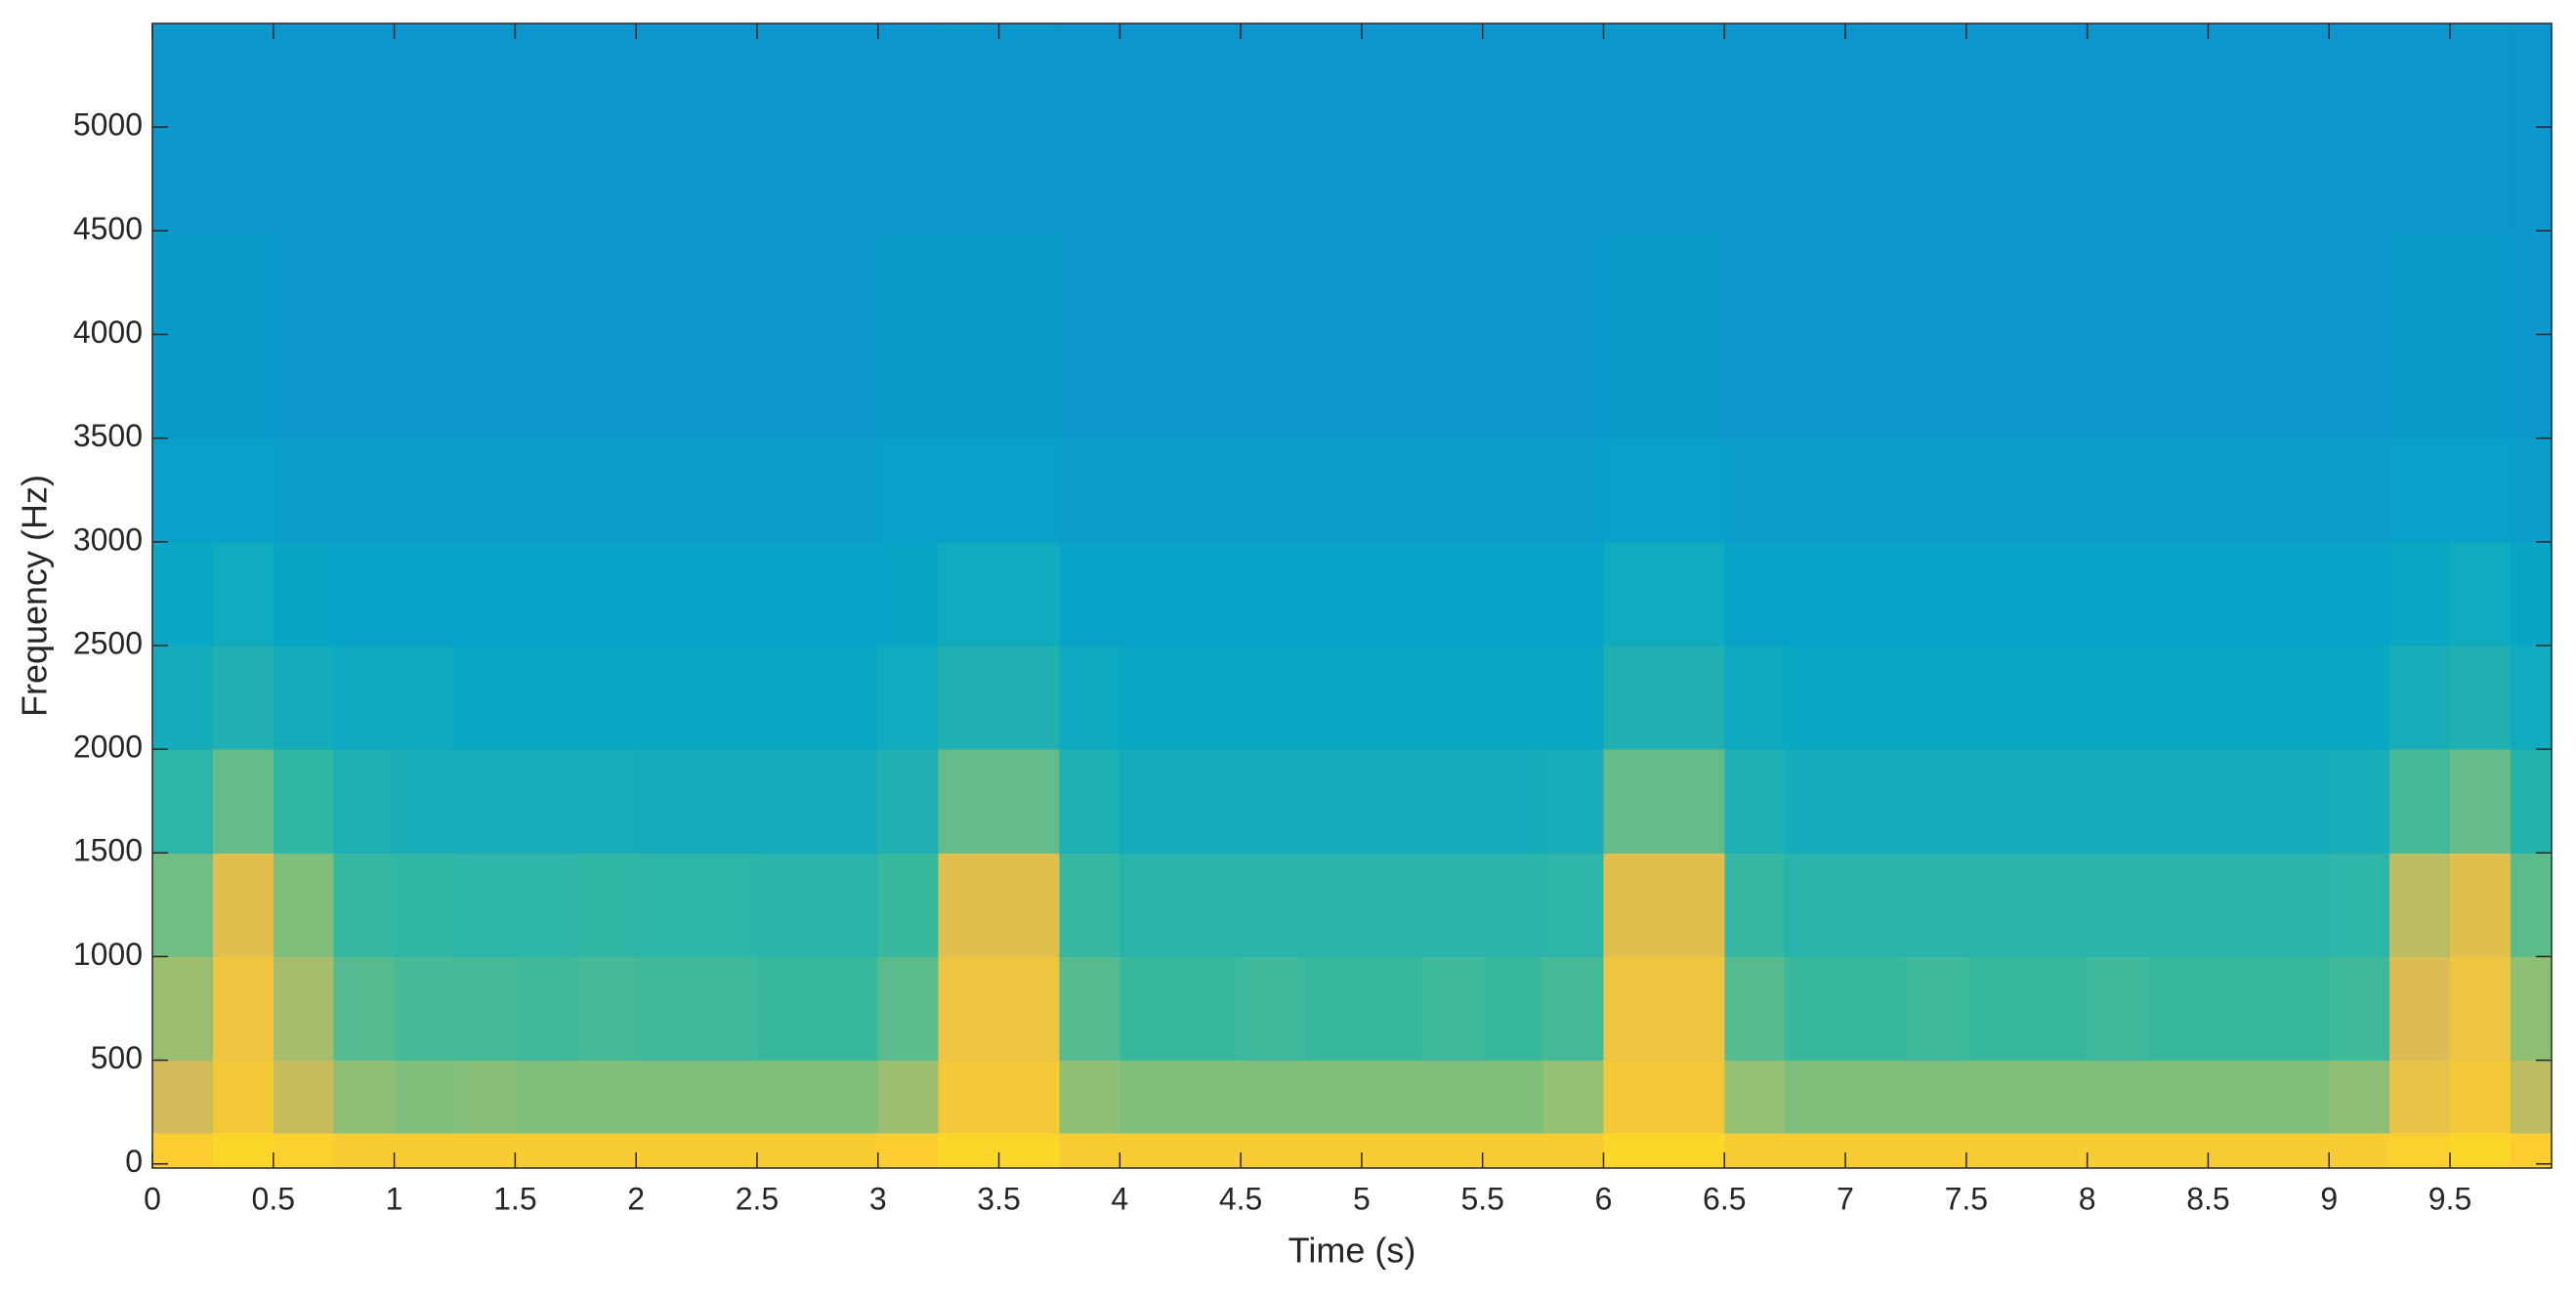  What do you see at coordinates (514, 1198) in the screenshot?
I see `x-tick-label: 1.5` at bounding box center [514, 1198].